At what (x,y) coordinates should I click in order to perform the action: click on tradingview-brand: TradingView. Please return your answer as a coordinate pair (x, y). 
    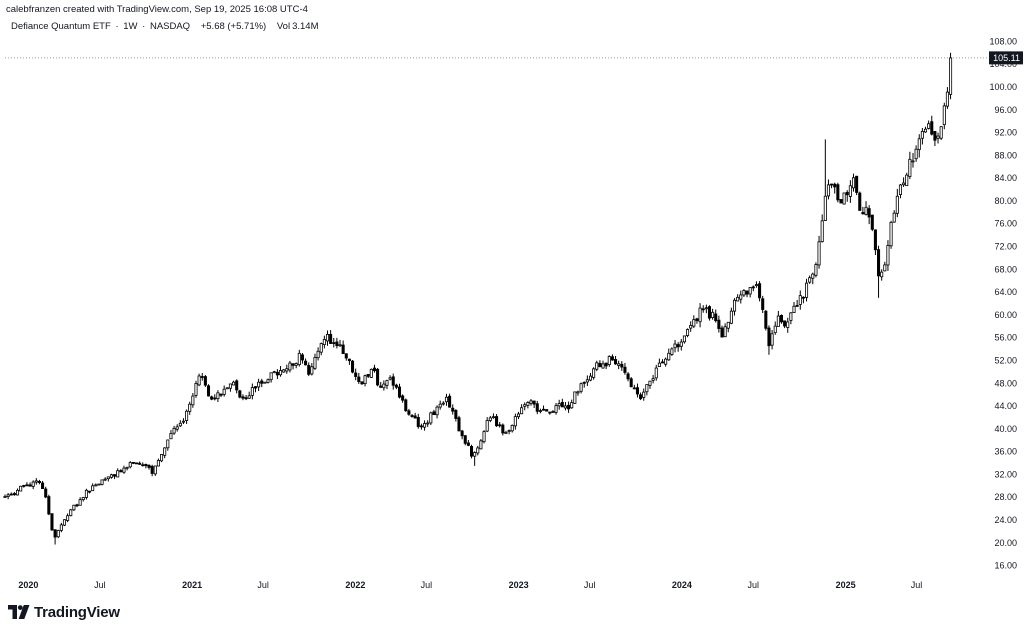
    Looking at the image, I should click on (64, 612).